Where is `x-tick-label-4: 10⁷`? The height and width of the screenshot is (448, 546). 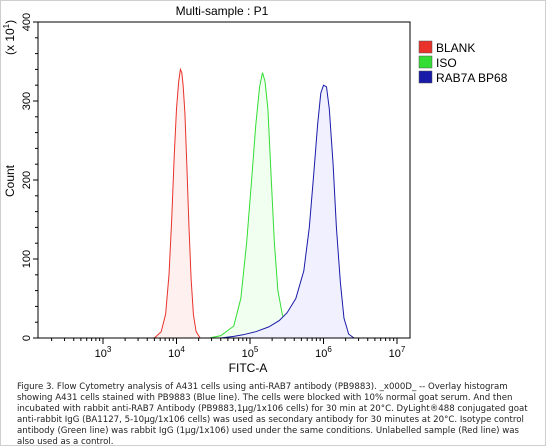 x-tick-label-4: 10⁷ is located at coordinates (397, 352).